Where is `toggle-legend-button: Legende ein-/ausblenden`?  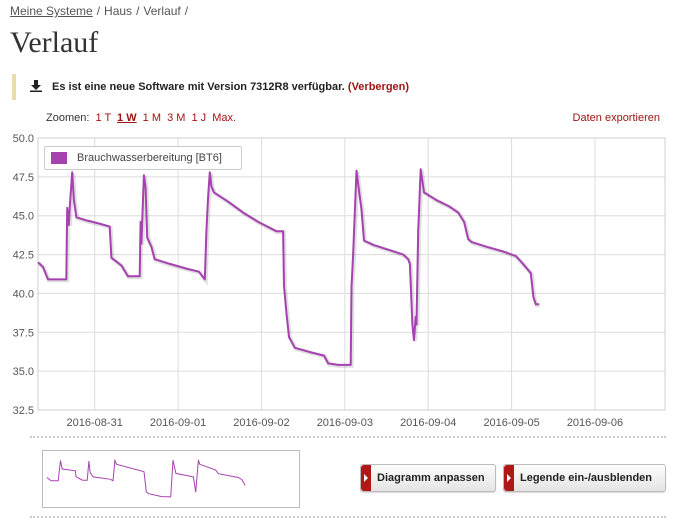 toggle-legend-button: Legende ein-/ausblenden is located at coordinates (584, 478).